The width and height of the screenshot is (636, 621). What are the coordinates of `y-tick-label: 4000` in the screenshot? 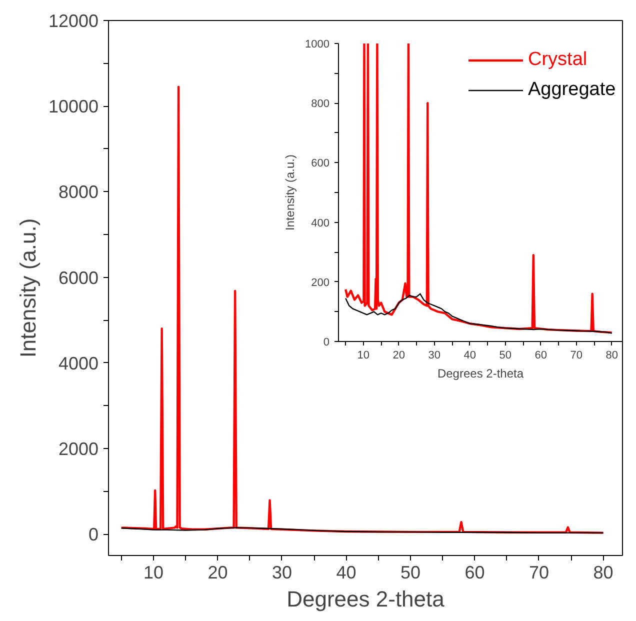 It's located at (78, 363).